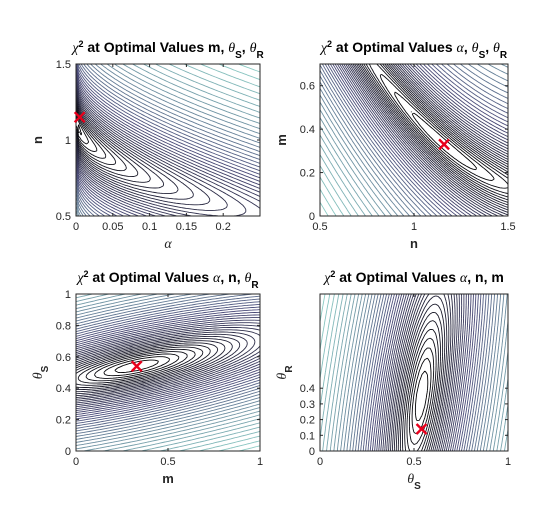 This screenshot has width=560, height=519. I want to click on chart-title: χ2 at Optimal Values m, θS, θR, so click(167, 50).